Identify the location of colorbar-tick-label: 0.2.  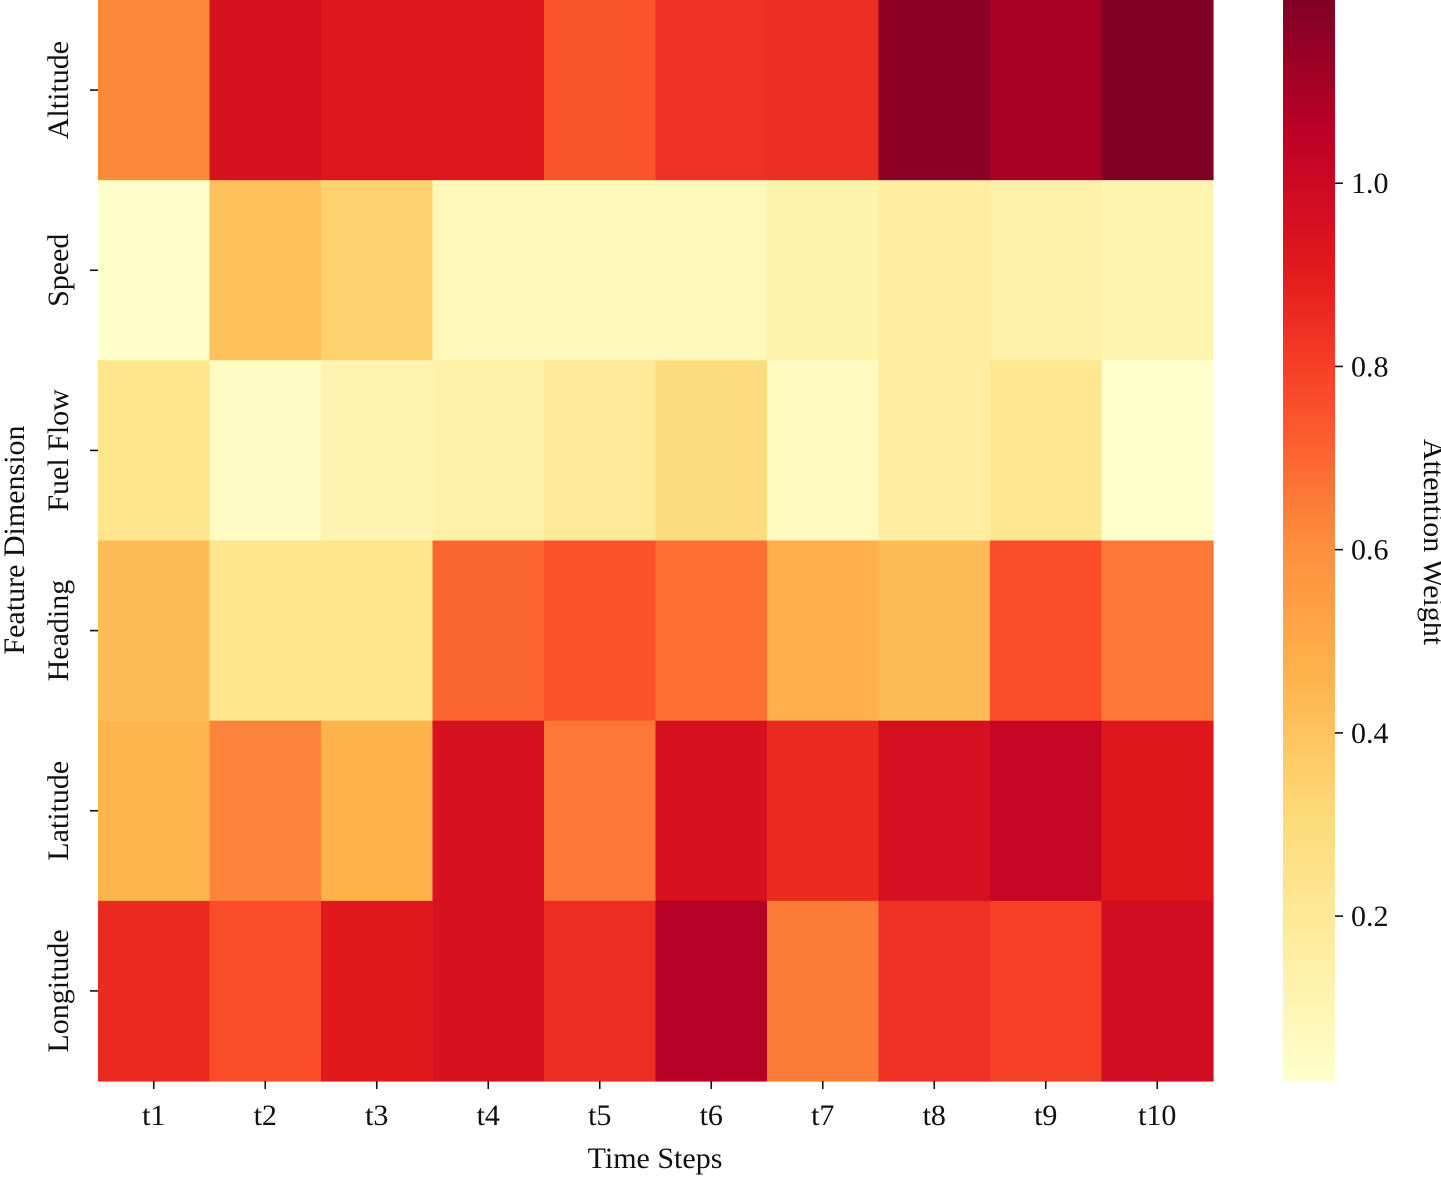
(1370, 916).